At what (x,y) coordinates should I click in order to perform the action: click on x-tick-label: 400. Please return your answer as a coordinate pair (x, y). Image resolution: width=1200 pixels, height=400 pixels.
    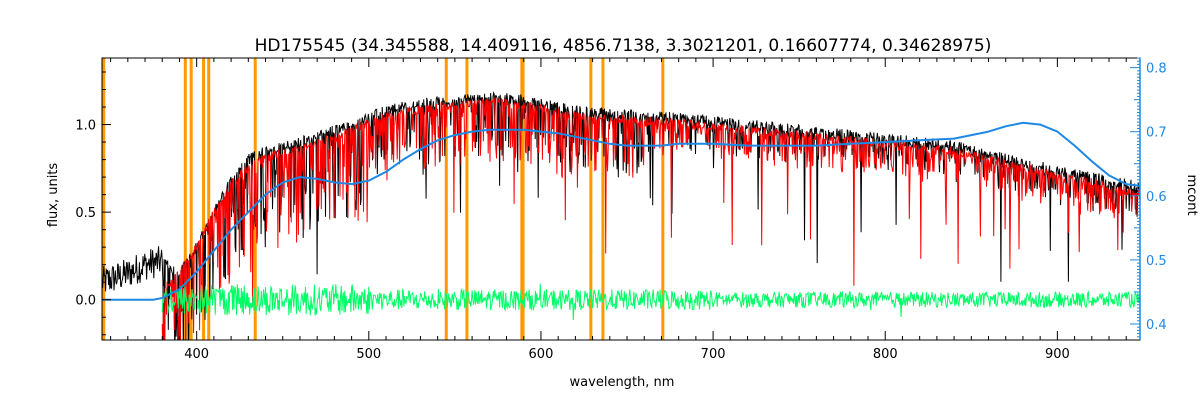
    Looking at the image, I should click on (196, 354).